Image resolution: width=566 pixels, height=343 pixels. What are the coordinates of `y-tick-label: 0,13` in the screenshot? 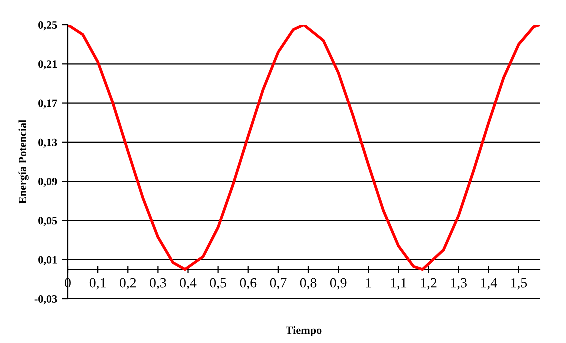 It's located at (48, 143).